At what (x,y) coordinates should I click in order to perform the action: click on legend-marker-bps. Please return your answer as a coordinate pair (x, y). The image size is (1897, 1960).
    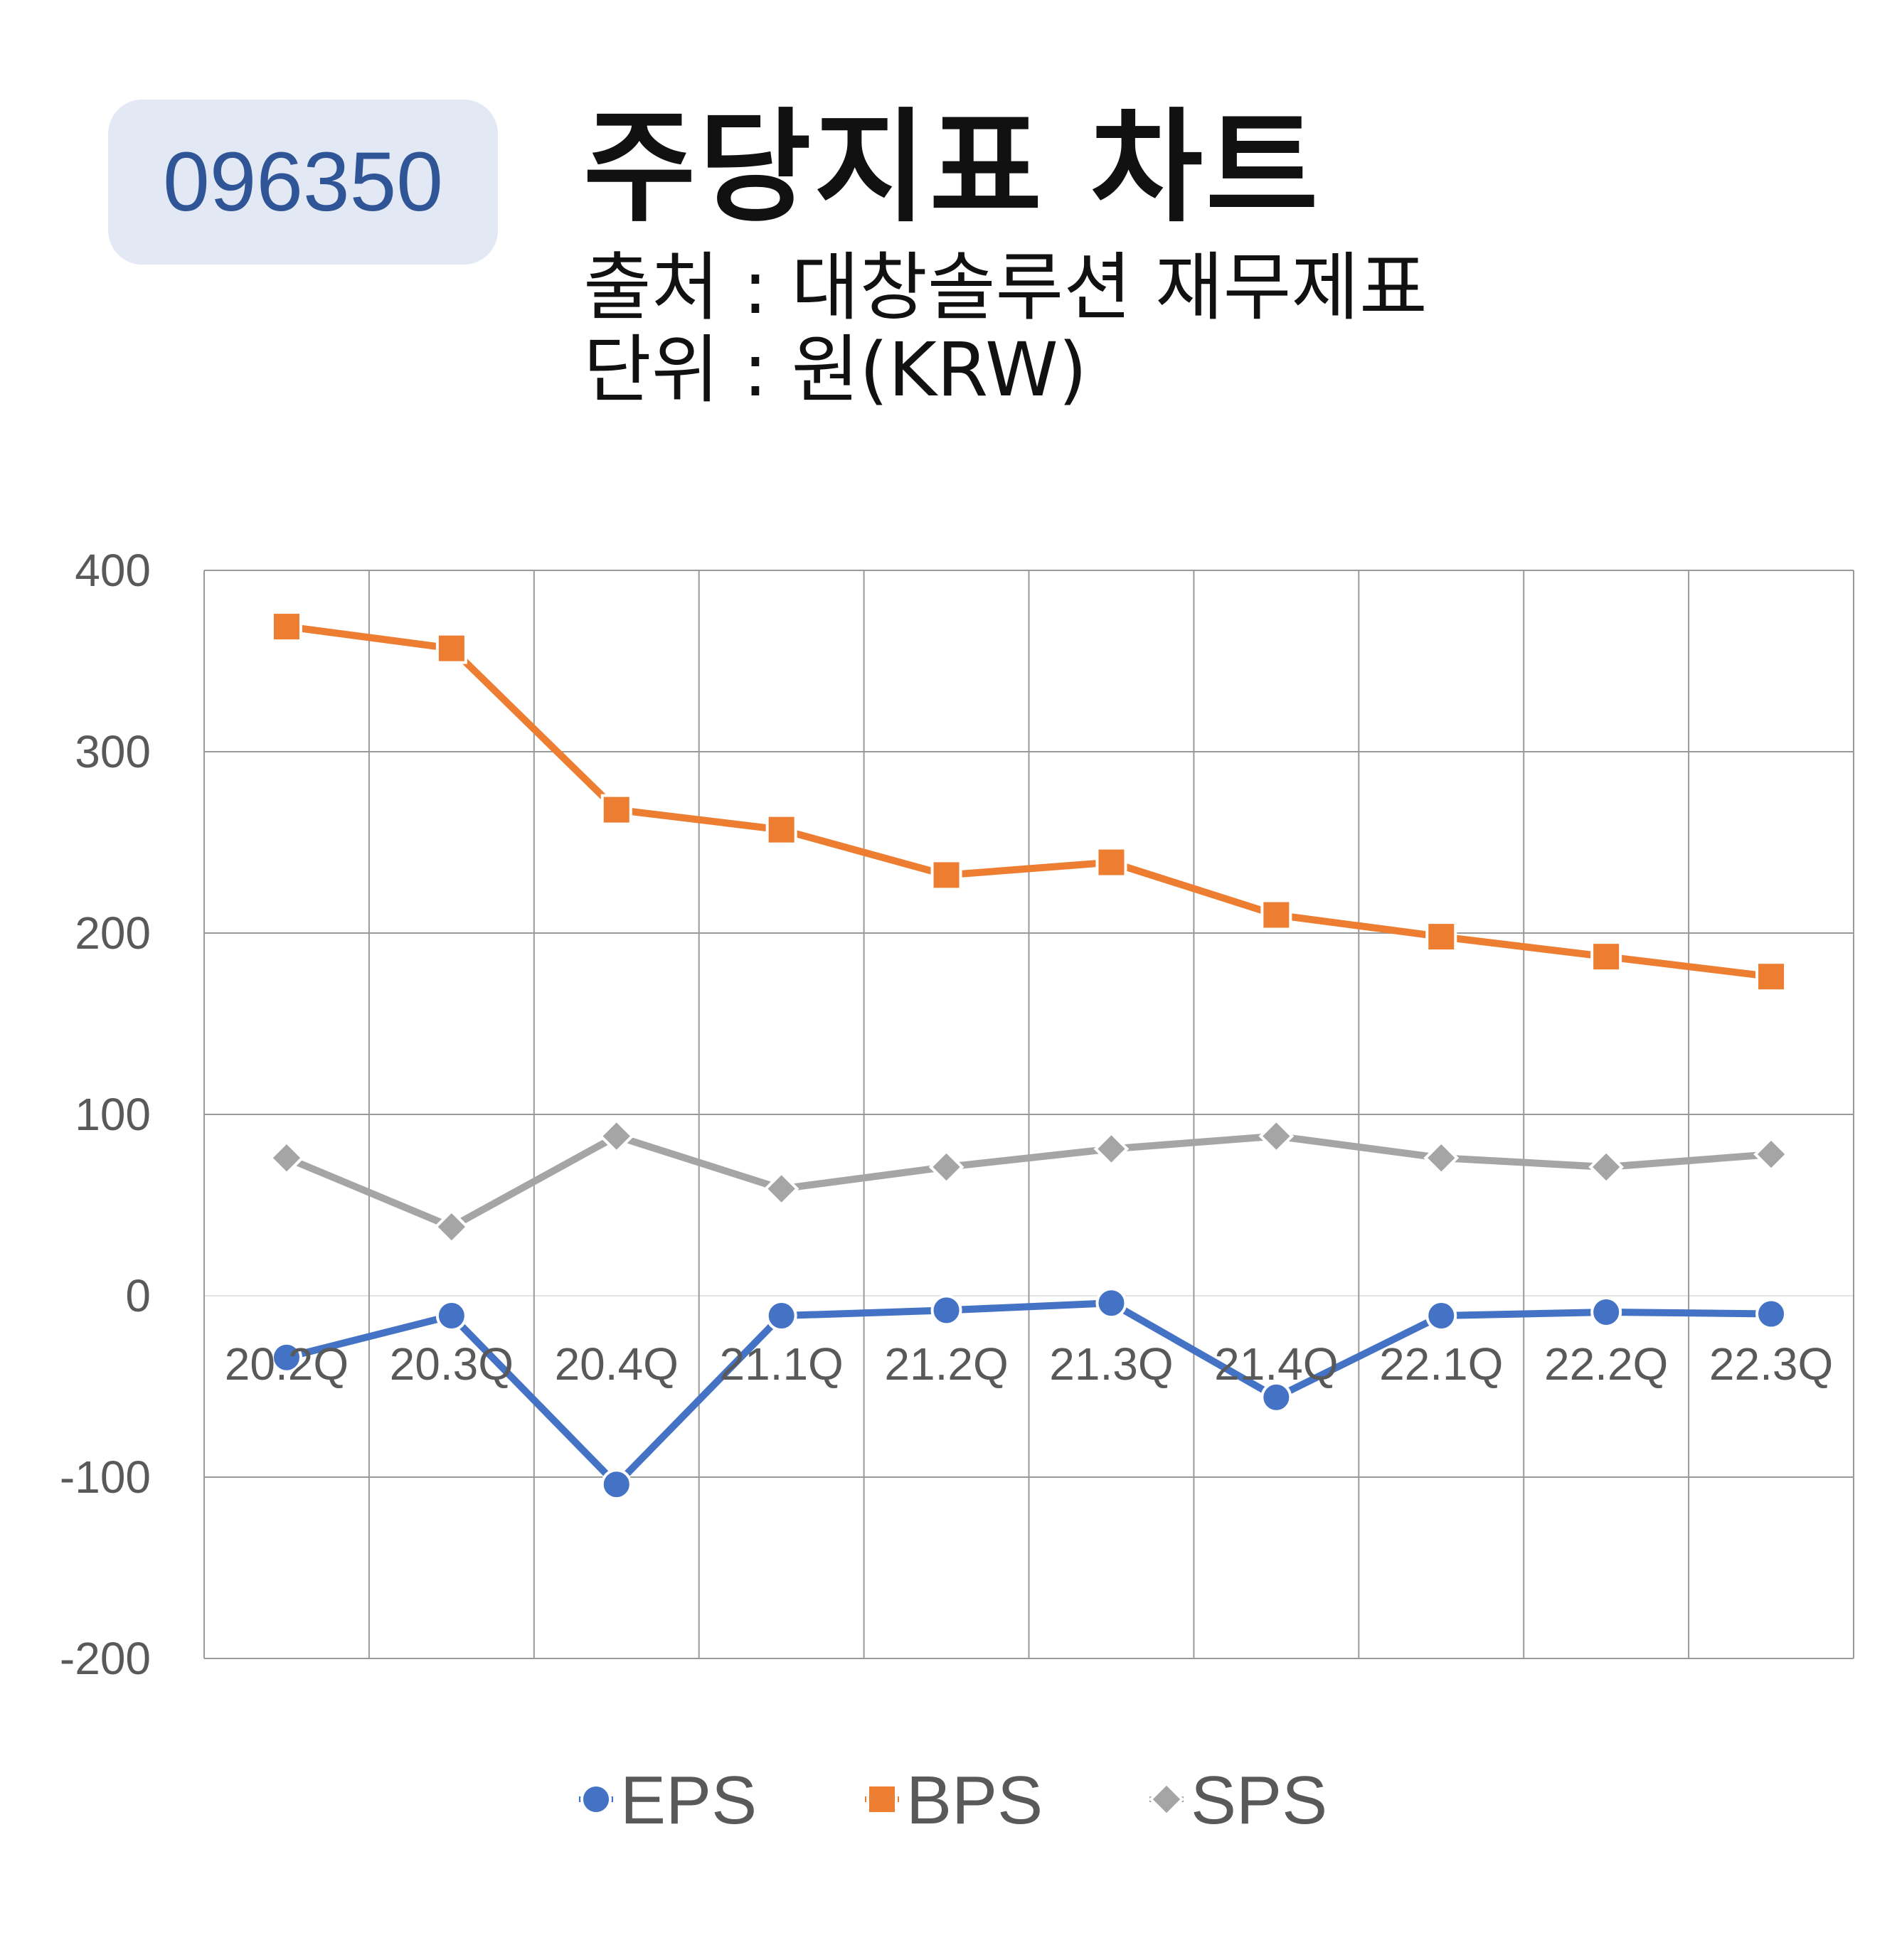
    Looking at the image, I should click on (882, 1799).